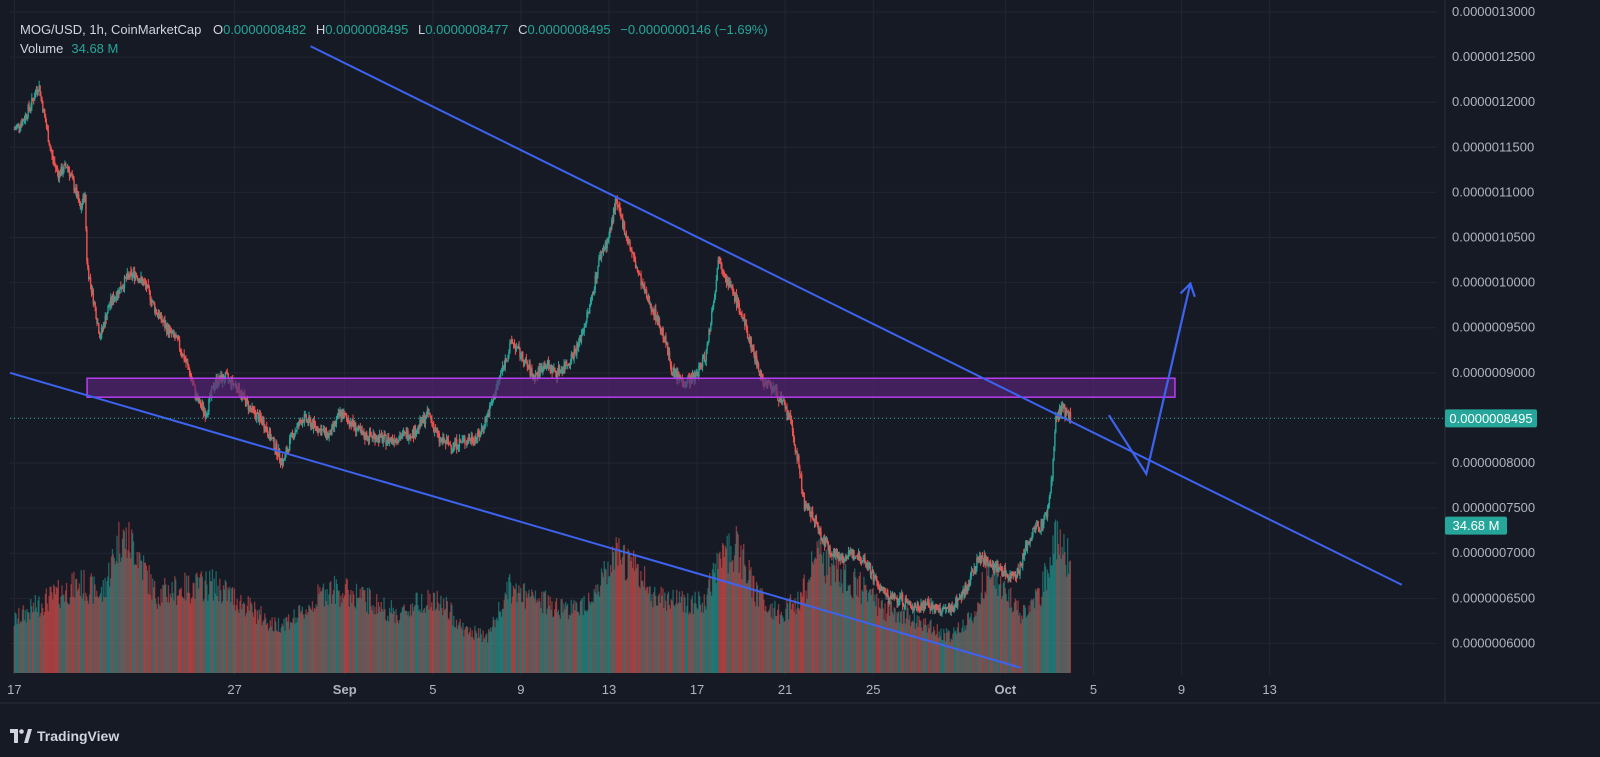 The image size is (1600, 757). What do you see at coordinates (64, 736) in the screenshot?
I see `footer-brand: TradingView` at bounding box center [64, 736].